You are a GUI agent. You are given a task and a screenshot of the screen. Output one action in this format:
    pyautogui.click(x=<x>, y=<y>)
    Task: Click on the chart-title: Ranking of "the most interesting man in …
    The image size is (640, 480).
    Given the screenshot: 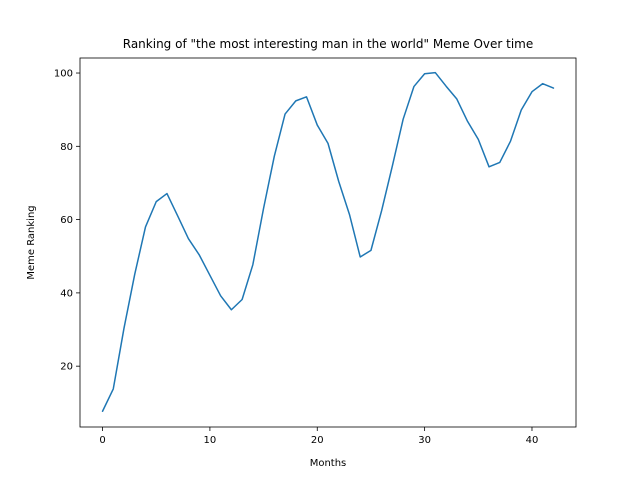 What is the action you would take?
    pyautogui.click(x=328, y=44)
    